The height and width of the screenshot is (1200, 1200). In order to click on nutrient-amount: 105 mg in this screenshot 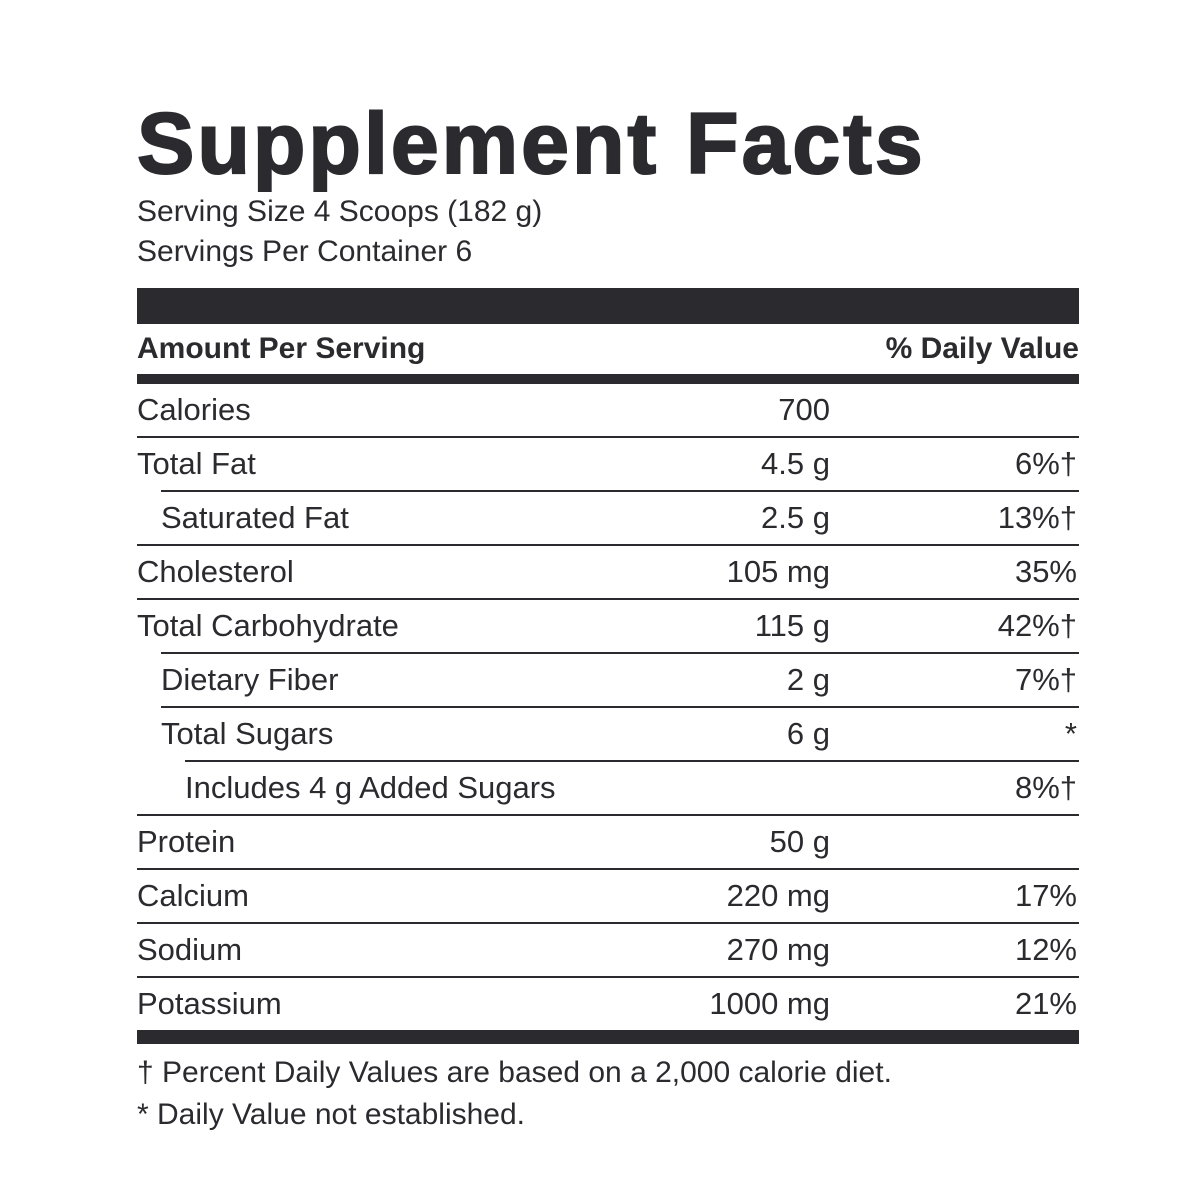, I will do `click(778, 571)`.